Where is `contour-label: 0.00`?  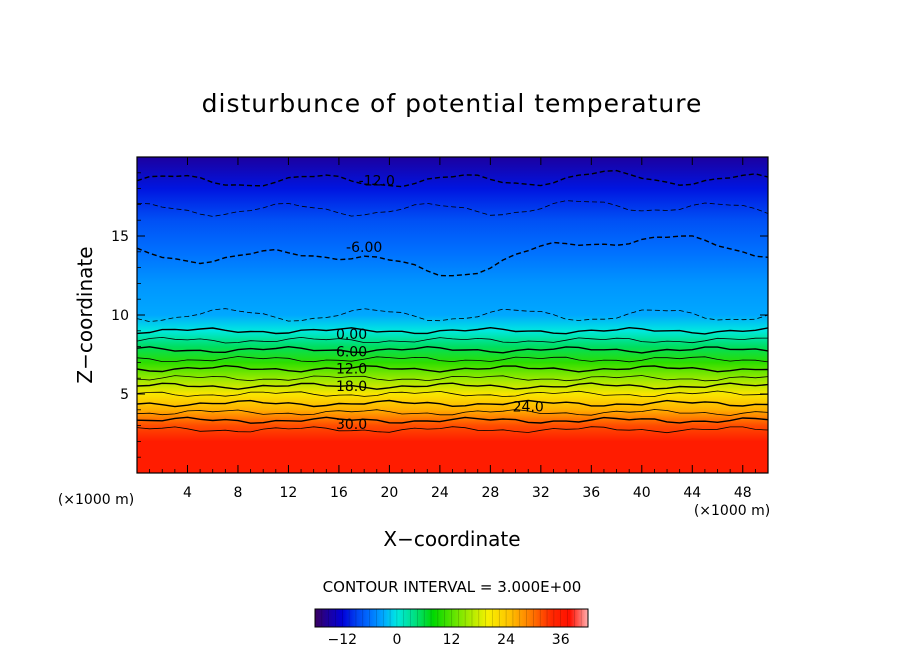
contour-label: 0.00 is located at coordinates (351, 335).